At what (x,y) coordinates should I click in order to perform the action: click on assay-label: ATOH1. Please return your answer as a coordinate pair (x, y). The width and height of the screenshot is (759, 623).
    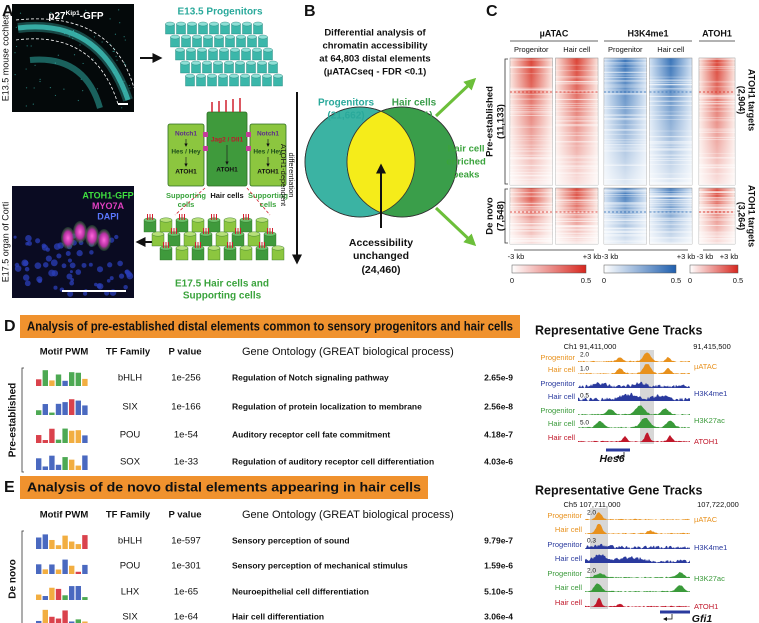
    Looking at the image, I should click on (706, 606).